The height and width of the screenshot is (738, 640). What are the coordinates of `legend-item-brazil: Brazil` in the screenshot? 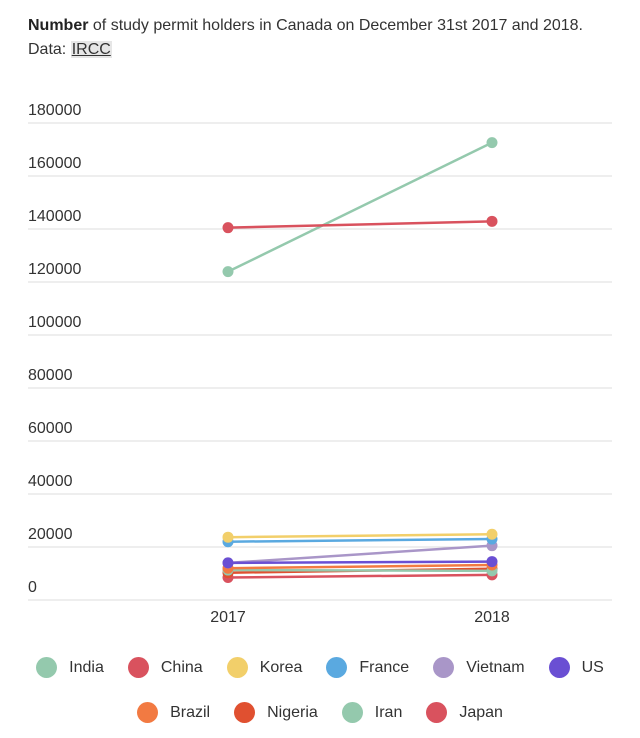 It's located at (173, 712).